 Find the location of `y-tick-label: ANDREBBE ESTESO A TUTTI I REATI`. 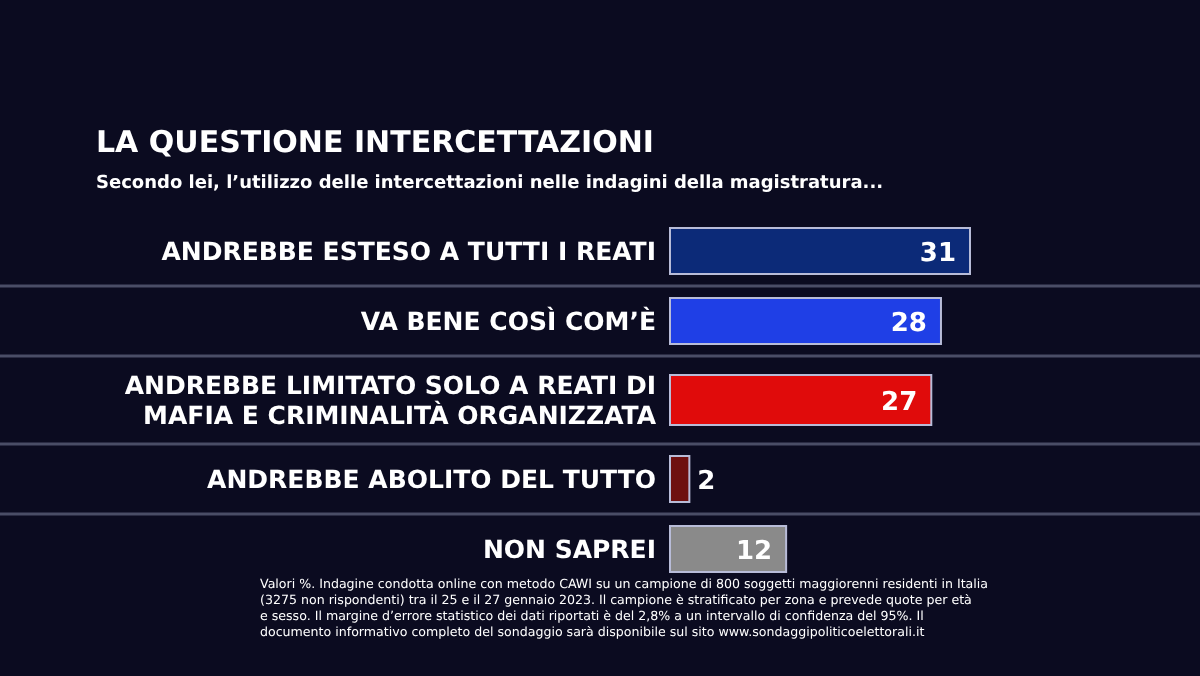

y-tick-label: ANDREBBE ESTESO A TUTTI I REATI is located at coordinates (408, 251).